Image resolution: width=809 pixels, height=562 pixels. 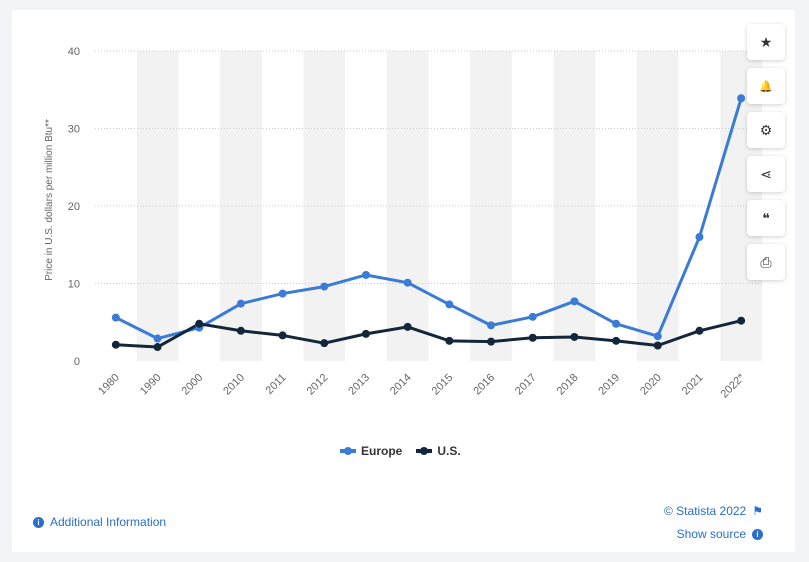 What do you see at coordinates (401, 385) in the screenshot?
I see `x-tick-label: 2014` at bounding box center [401, 385].